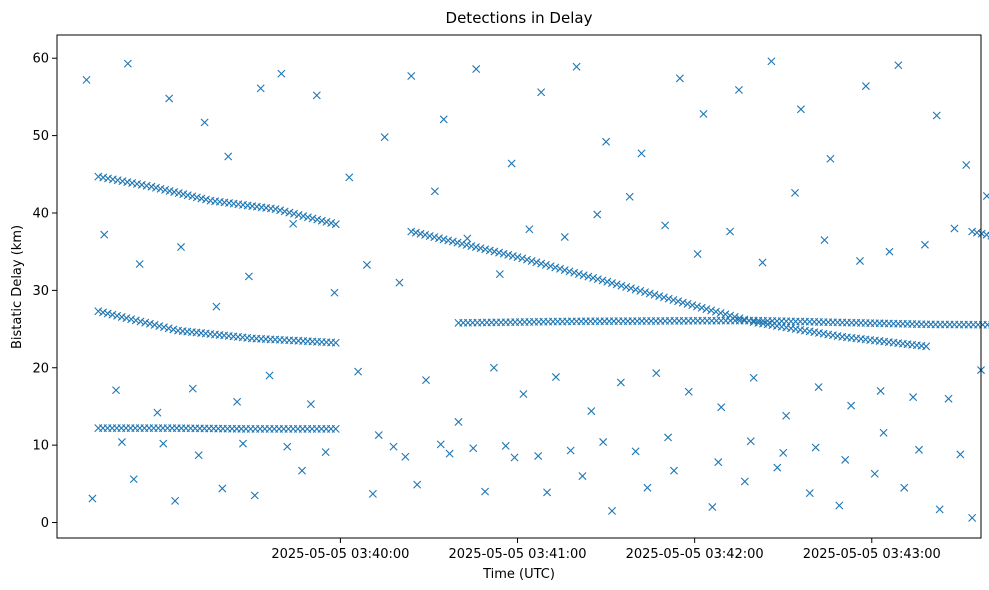 Image resolution: width=989 pixels, height=590 pixels. Describe the element at coordinates (40, 446) in the screenshot. I see `y-tick-label: 10` at that location.